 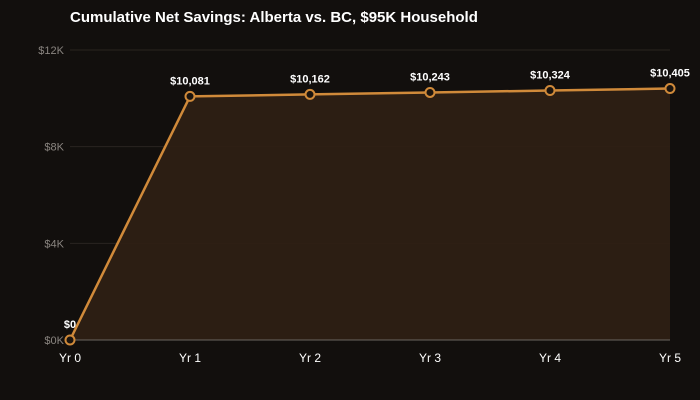 I want to click on data-label: $10,081, so click(x=190, y=81).